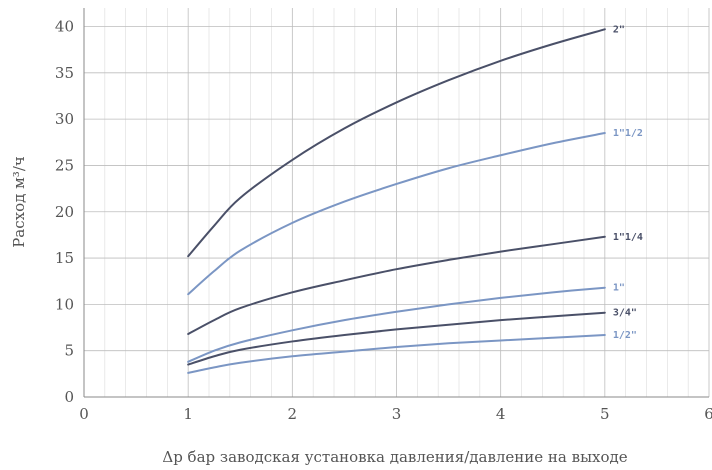  I want to click on y-tick-label: 25, so click(64, 165).